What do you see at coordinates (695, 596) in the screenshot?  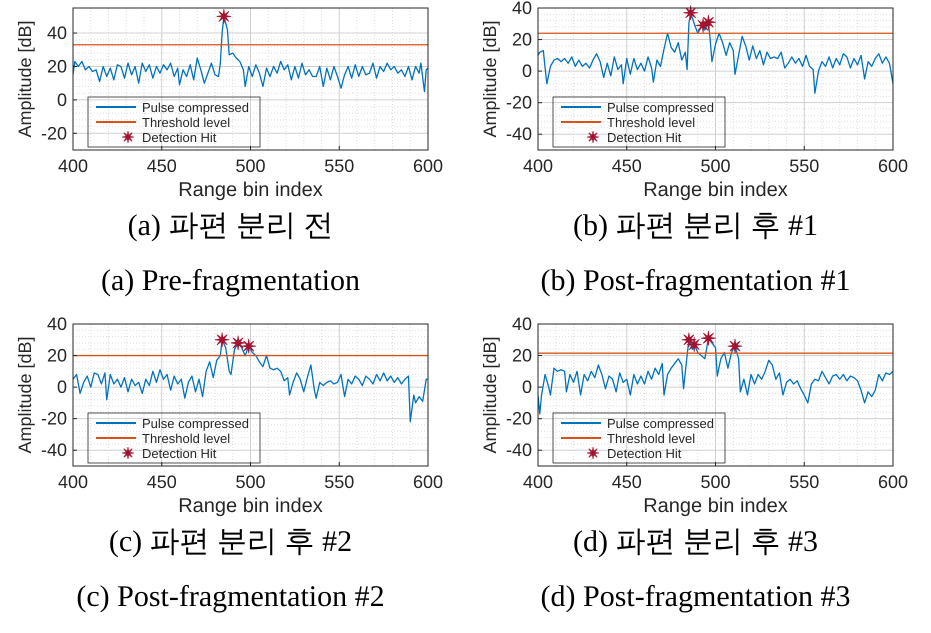 I see `text: (d) Post-fragmentation #3` at bounding box center [695, 596].